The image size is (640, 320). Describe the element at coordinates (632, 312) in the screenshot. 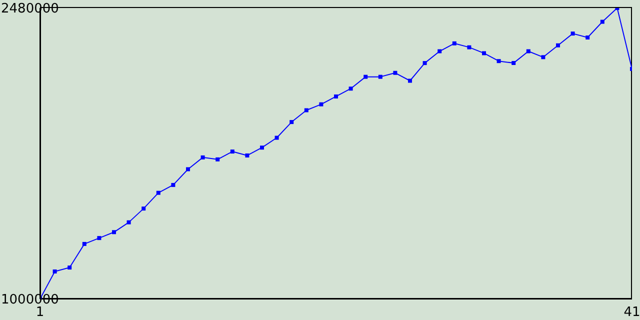

I see `x-tick-label: 41` at that location.